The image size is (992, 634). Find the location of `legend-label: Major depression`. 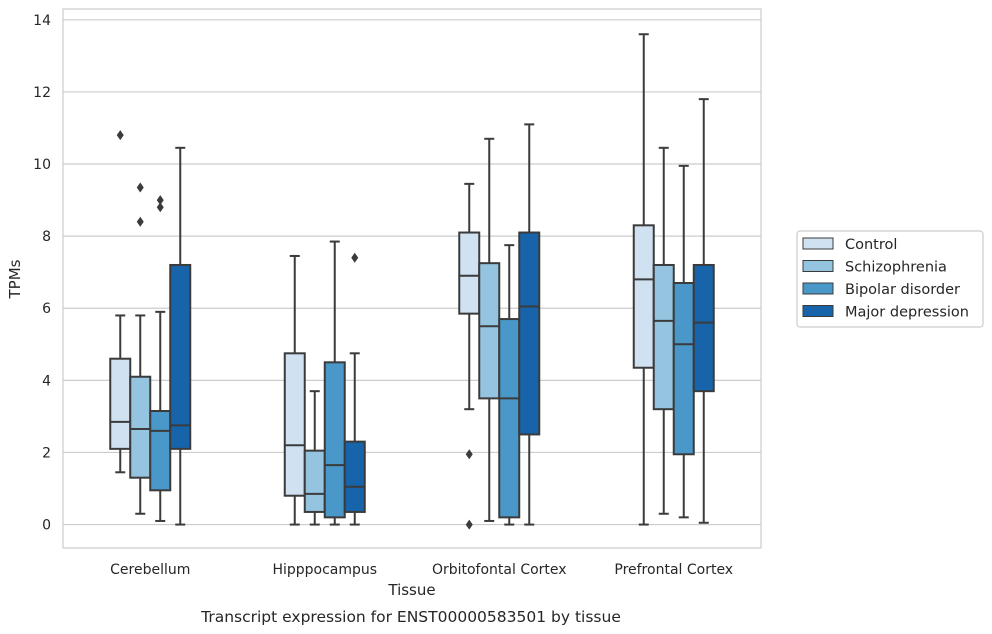

legend-label: Major depression is located at coordinates (907, 313).